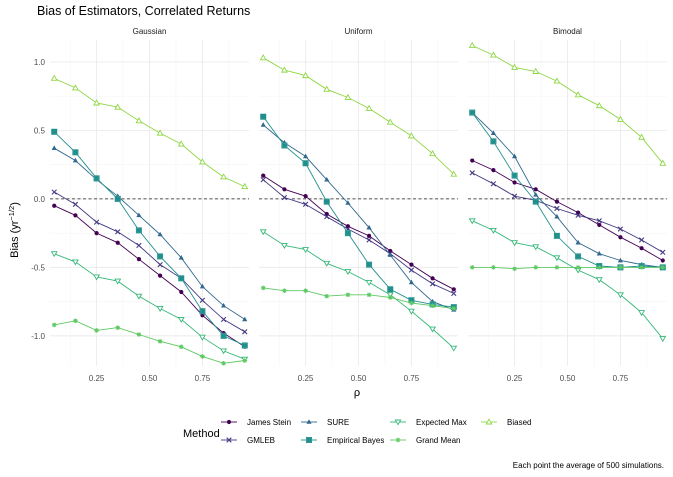 This screenshot has height=477, width=673. I want to click on legend-item-biased: Biased, so click(506, 422).